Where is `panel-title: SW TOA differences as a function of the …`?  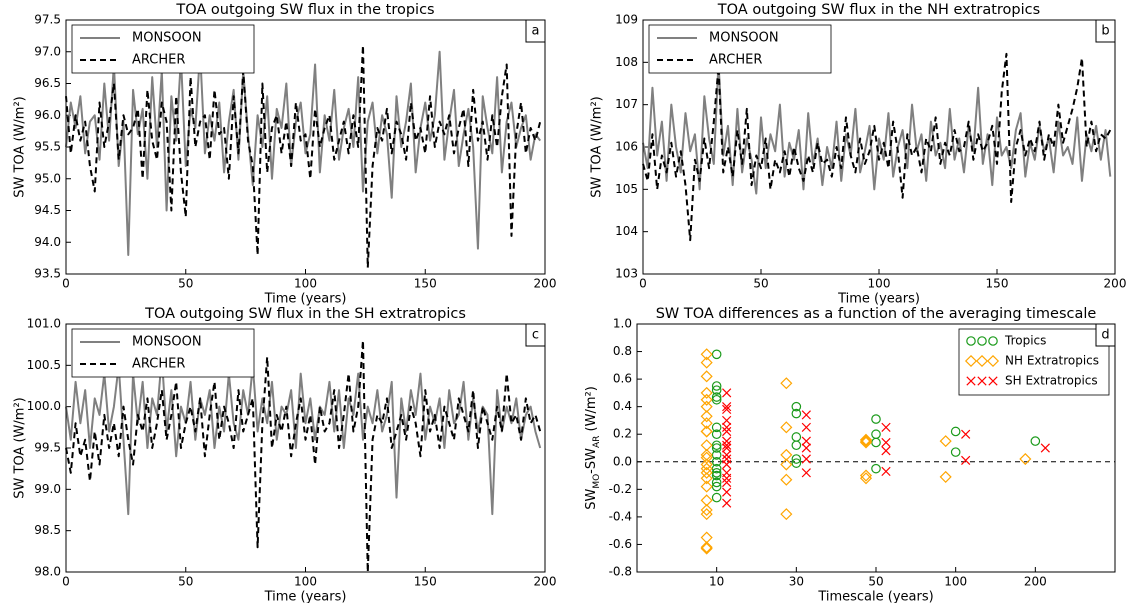 panel-title: SW TOA differences as a function of the … is located at coordinates (876, 314).